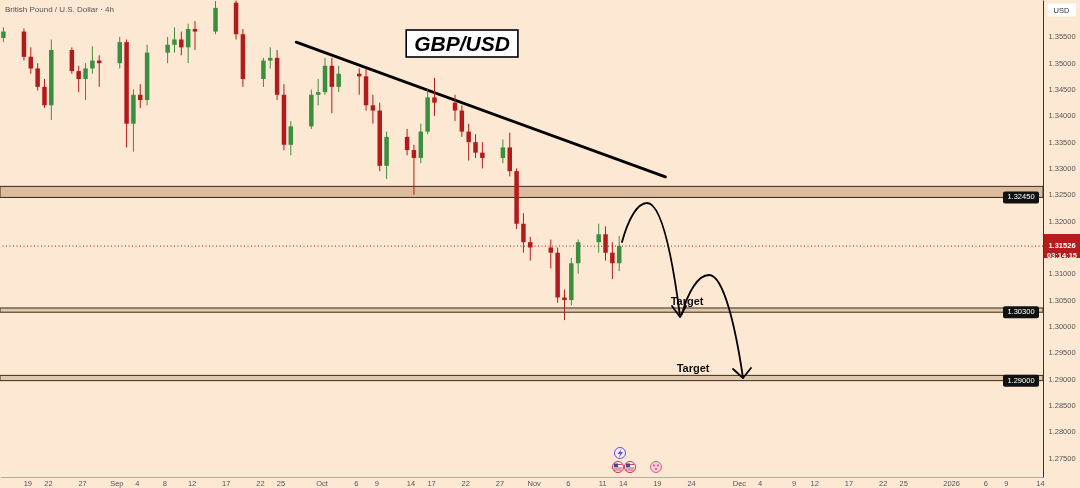 The height and width of the screenshot is (488, 1080). I want to click on annotation: Target, so click(693, 368).